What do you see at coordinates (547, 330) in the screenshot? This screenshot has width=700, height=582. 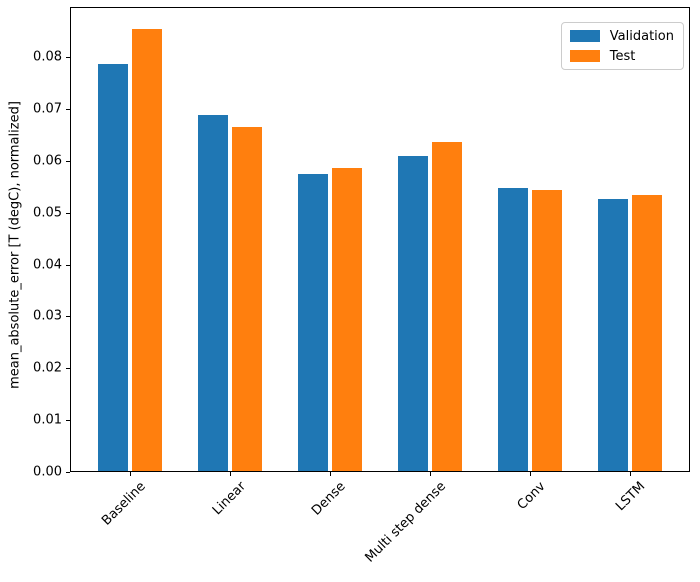 I see `bar-test-conv` at bounding box center [547, 330].